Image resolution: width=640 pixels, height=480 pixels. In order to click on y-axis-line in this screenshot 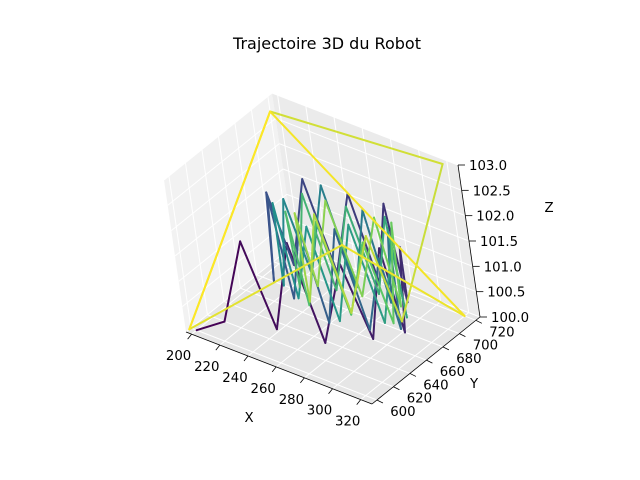, I will do `click(426, 360)`.